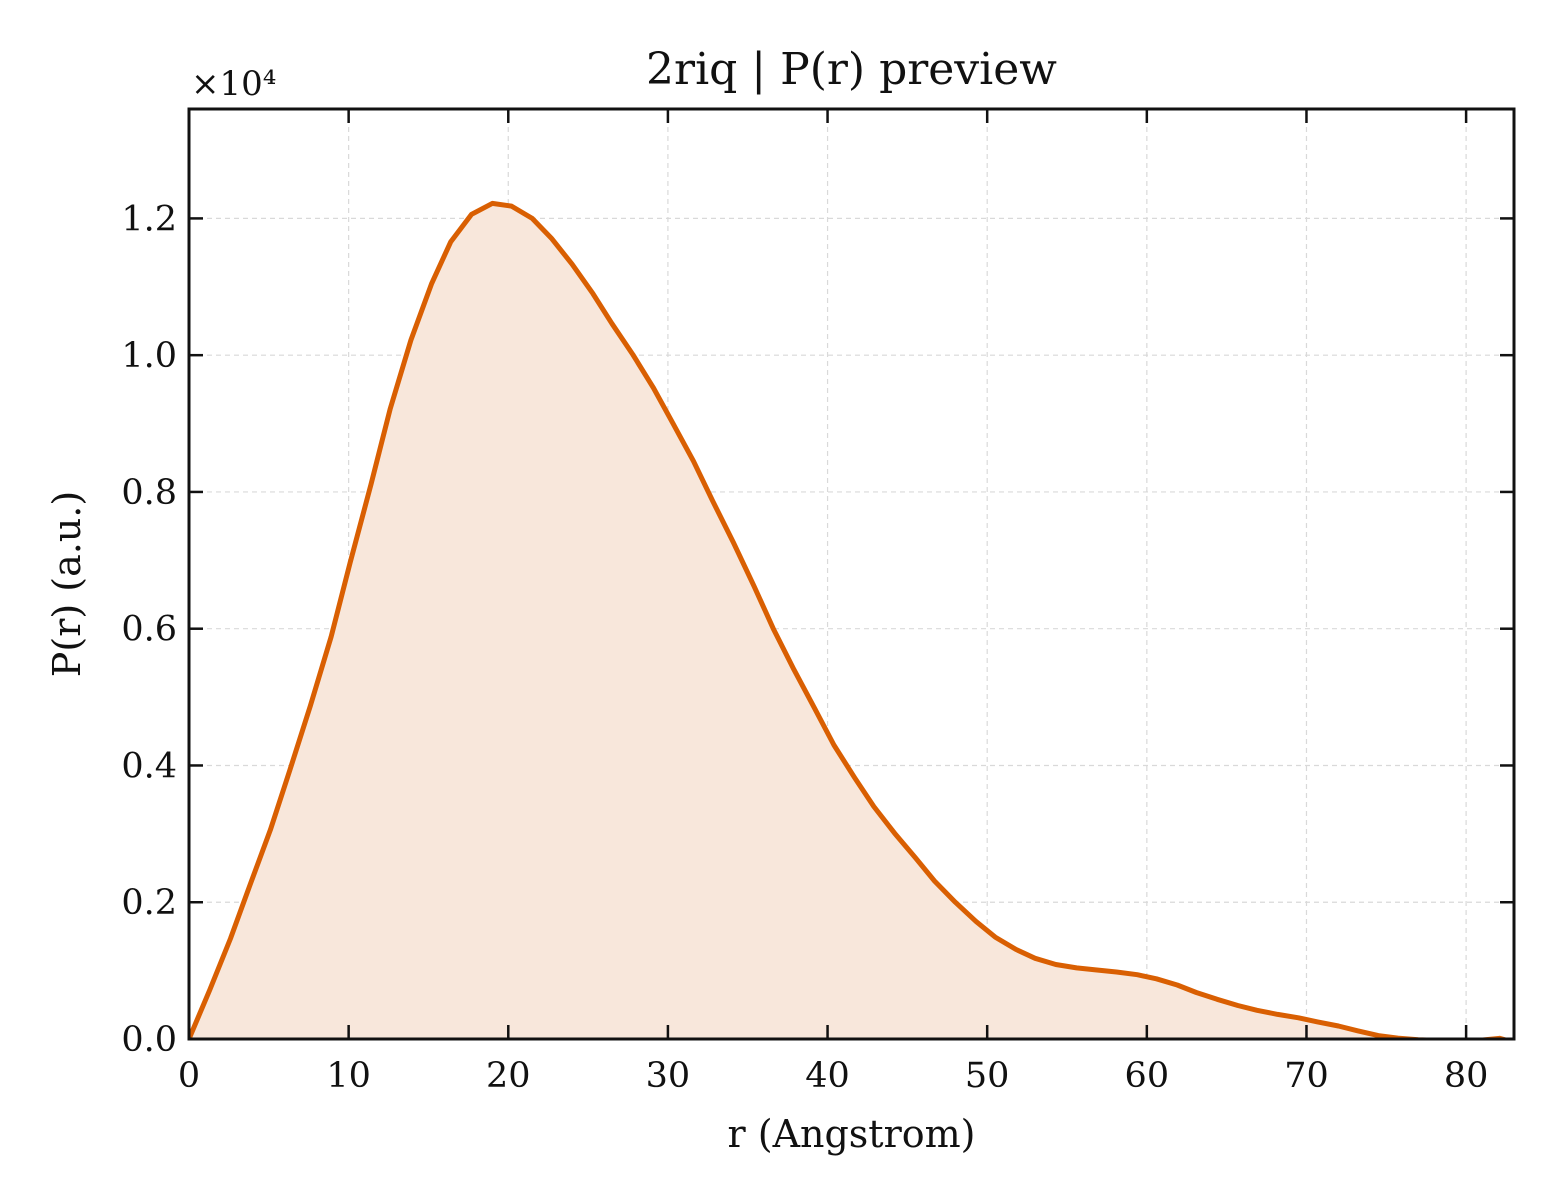 The height and width of the screenshot is (1200, 1560). What do you see at coordinates (1147, 1076) in the screenshot?
I see `x-tick-label: 60` at bounding box center [1147, 1076].